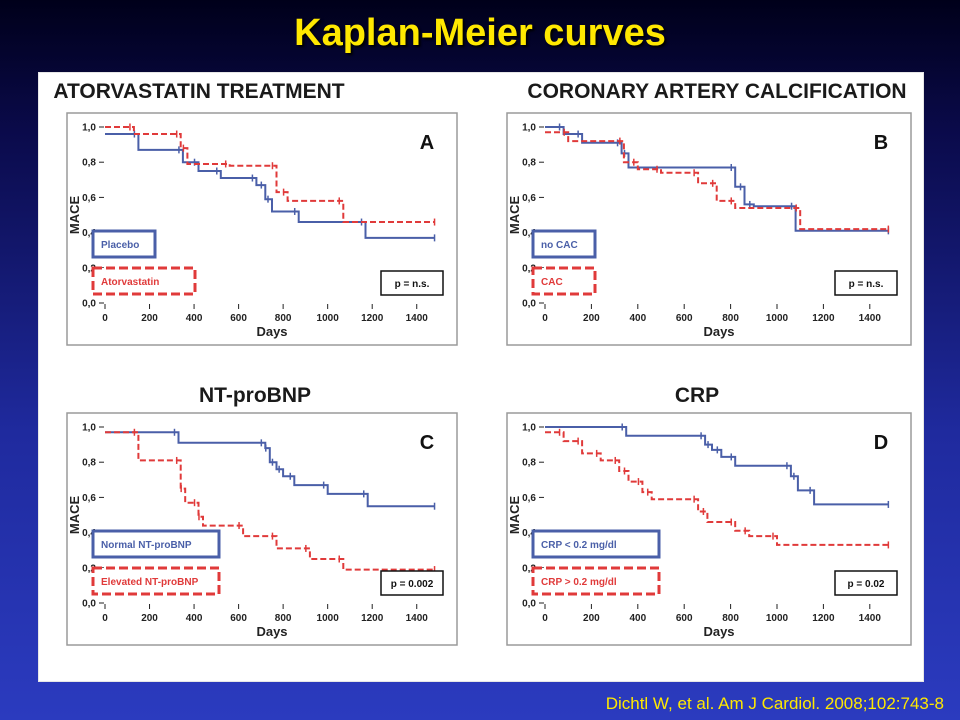 This screenshot has width=960, height=720. What do you see at coordinates (480, 33) in the screenshot?
I see `slide-title: Kaplan-Meier curves` at bounding box center [480, 33].